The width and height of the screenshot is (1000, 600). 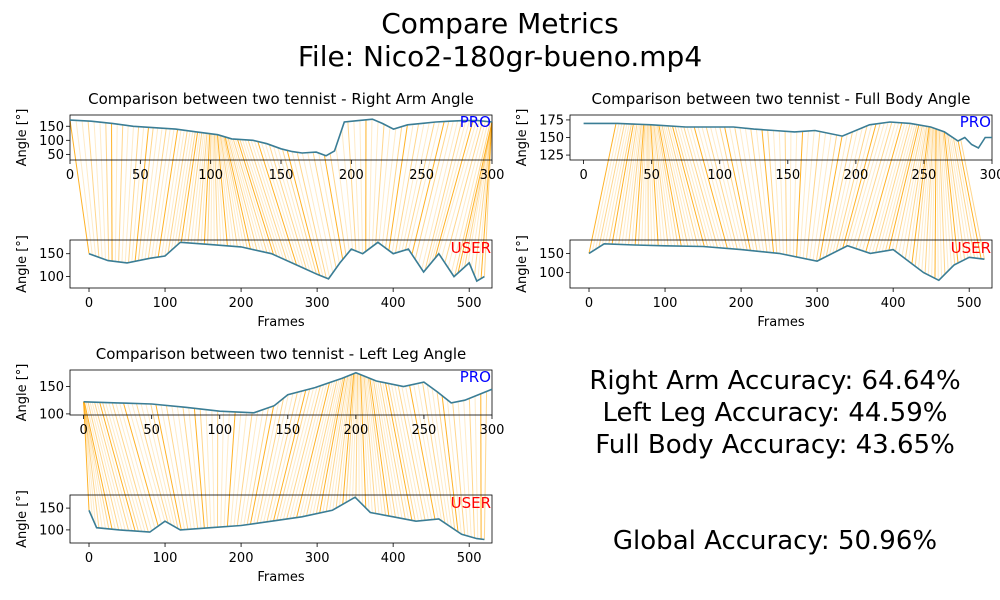 What do you see at coordinates (775, 541) in the screenshot?
I see `global-accuracy: Global Accuracy: 50.96%` at bounding box center [775, 541].